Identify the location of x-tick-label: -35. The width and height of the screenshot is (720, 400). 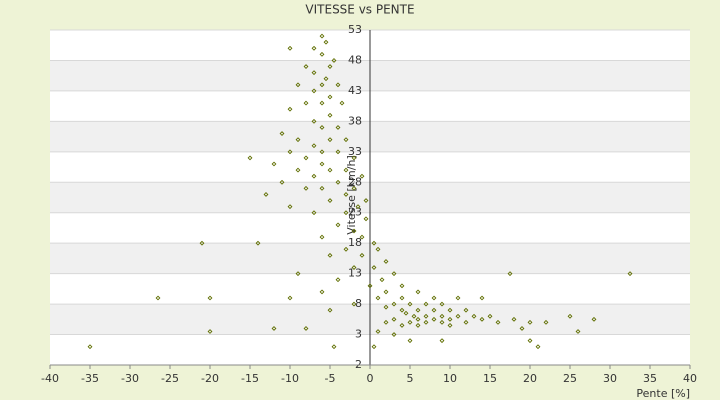
(90, 378).